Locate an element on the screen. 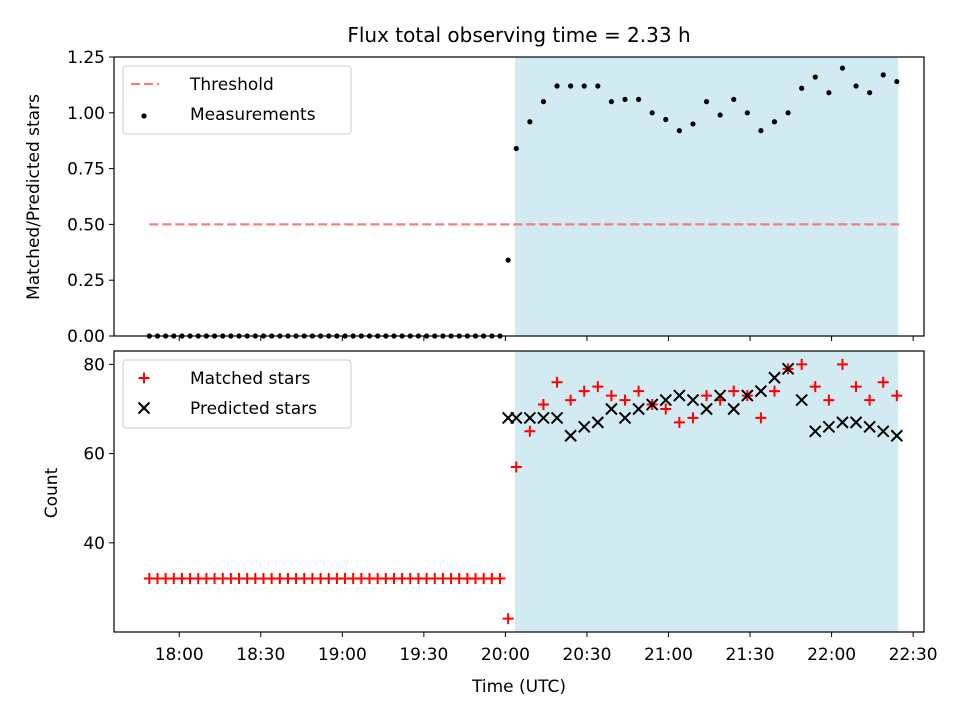 The height and width of the screenshot is (724, 960). legend-label: Measurements is located at coordinates (253, 115).